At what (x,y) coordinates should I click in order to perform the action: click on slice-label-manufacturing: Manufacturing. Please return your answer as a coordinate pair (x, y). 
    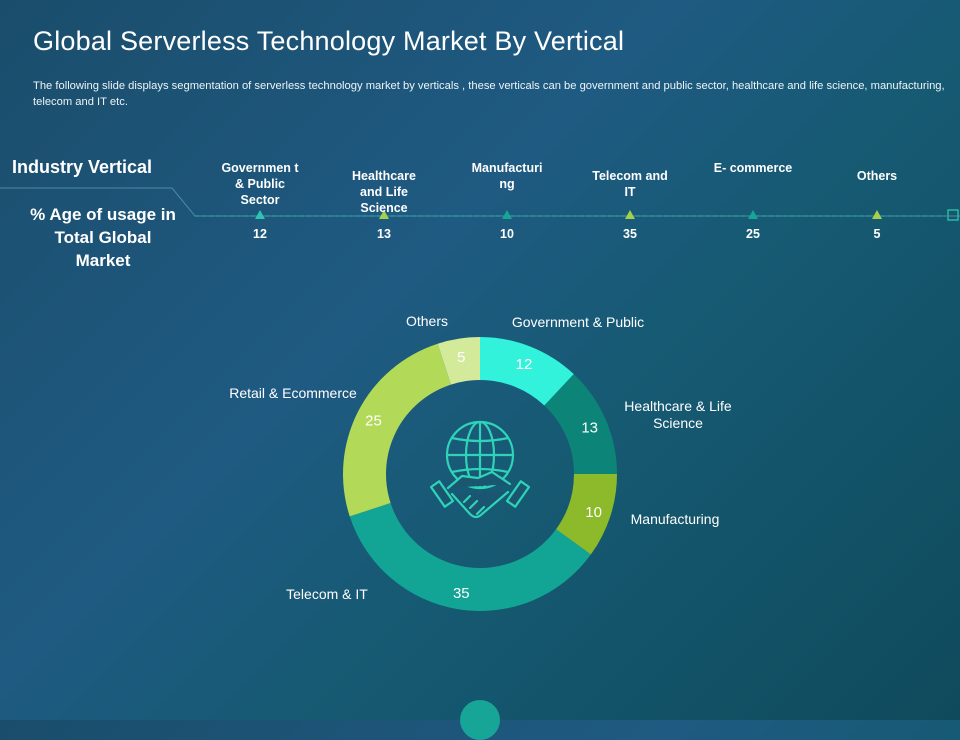
    Looking at the image, I should click on (675, 519).